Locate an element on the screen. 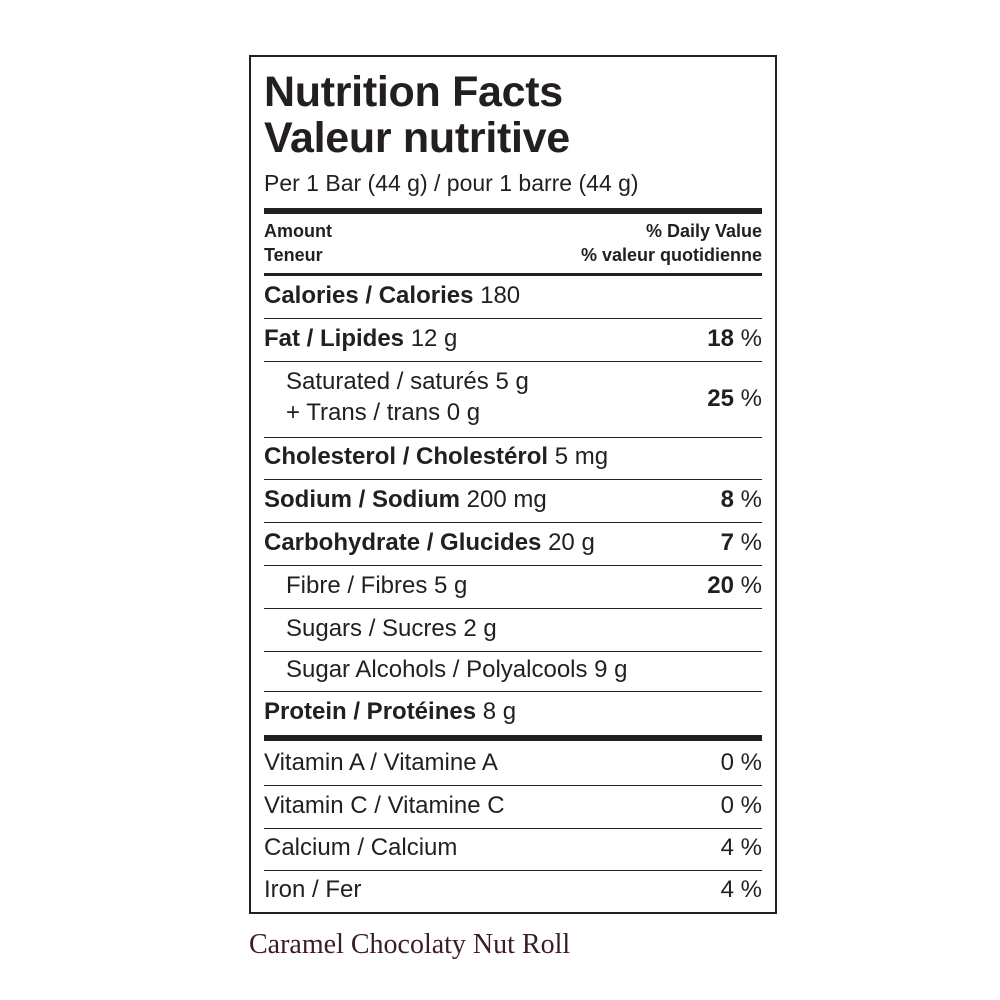 Image resolution: width=1000 pixels, height=1000 pixels. vitamin-c-dv: 0 % is located at coordinates (741, 805).